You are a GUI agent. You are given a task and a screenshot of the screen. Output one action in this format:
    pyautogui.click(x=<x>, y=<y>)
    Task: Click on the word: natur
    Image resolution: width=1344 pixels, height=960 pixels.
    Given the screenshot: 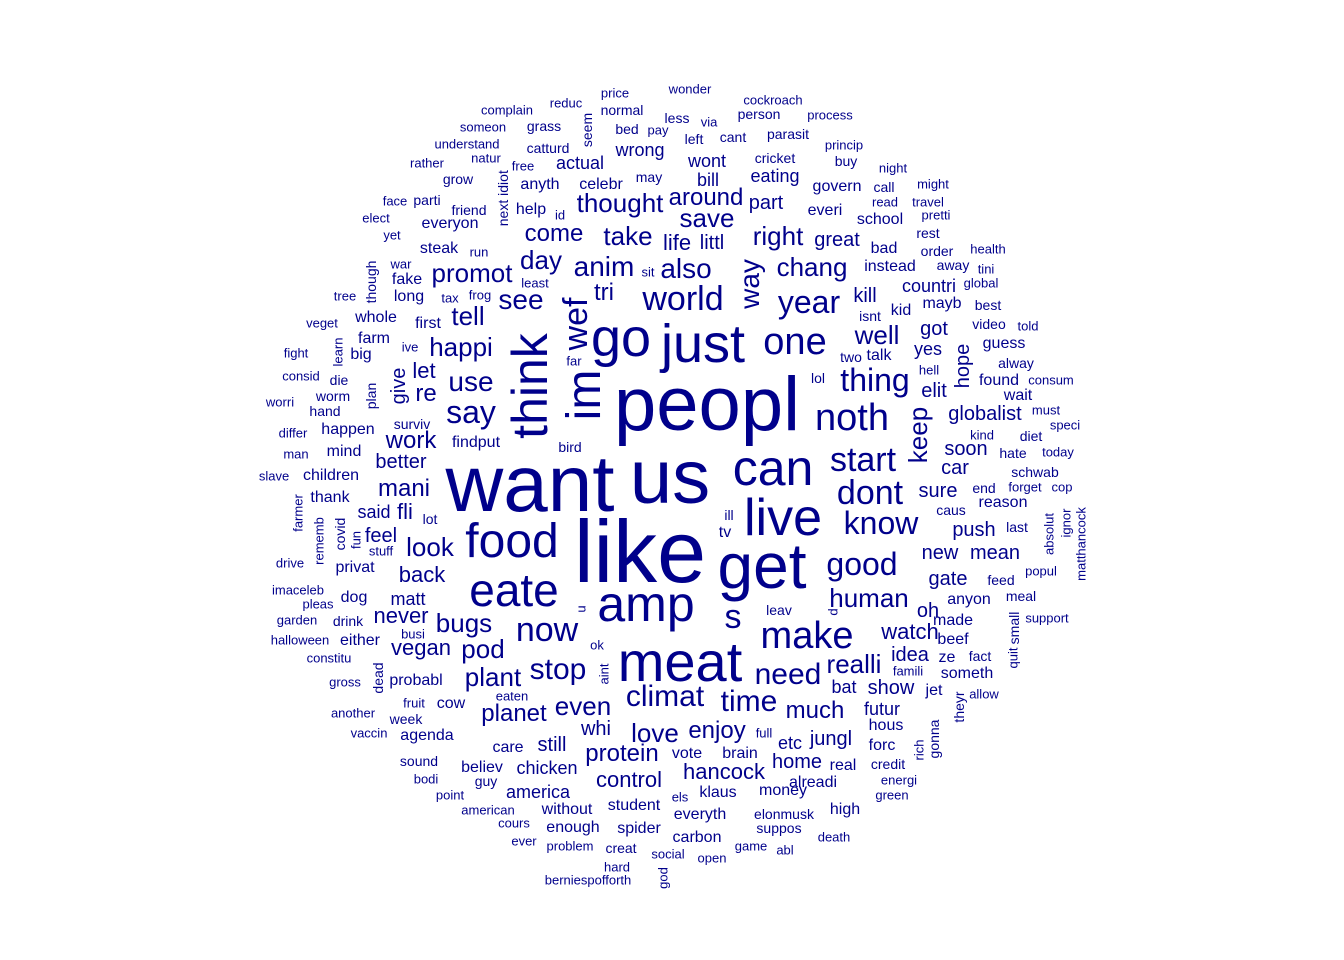 What is the action you would take?
    pyautogui.click(x=486, y=158)
    